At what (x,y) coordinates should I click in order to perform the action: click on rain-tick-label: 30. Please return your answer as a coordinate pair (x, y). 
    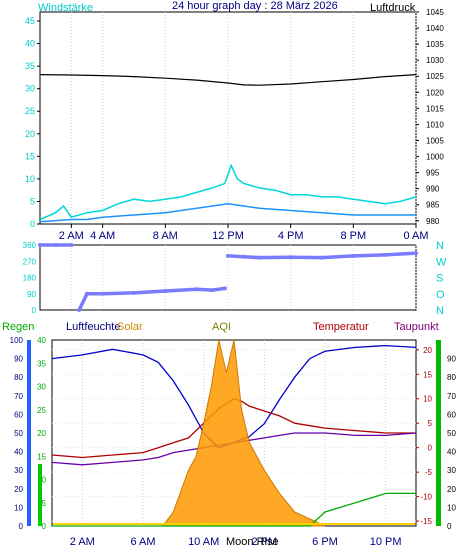
    Looking at the image, I should click on (41, 387).